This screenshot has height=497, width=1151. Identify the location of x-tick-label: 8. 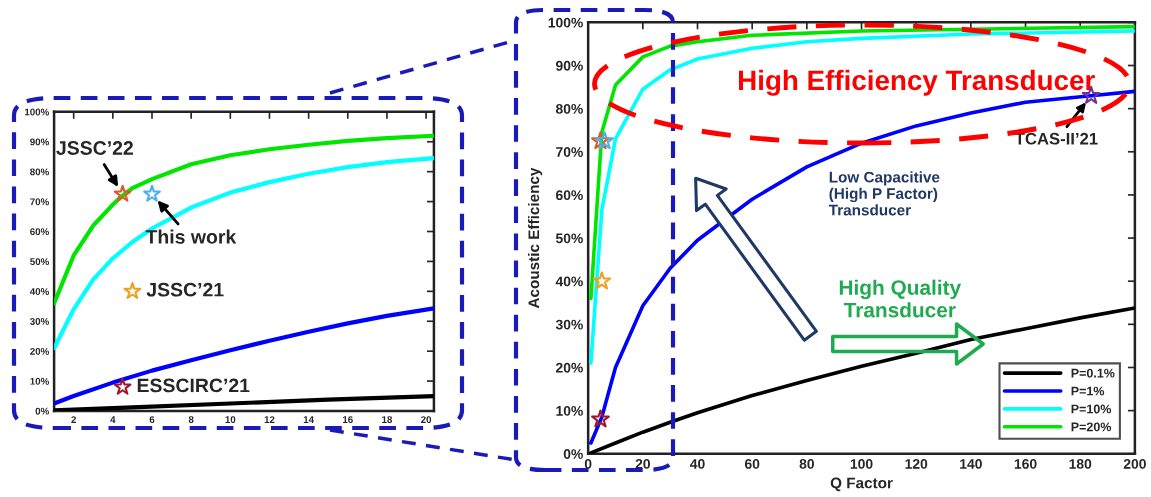
(191, 420).